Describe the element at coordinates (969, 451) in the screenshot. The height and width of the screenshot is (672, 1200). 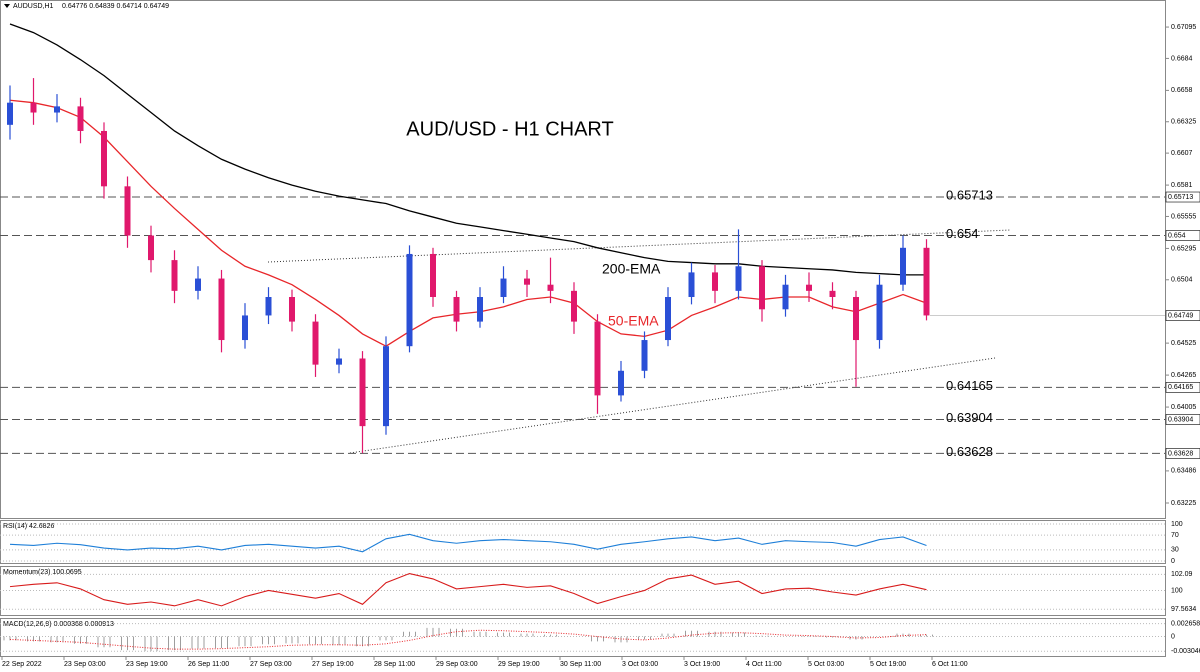
I see `level-label: 0.63628` at that location.